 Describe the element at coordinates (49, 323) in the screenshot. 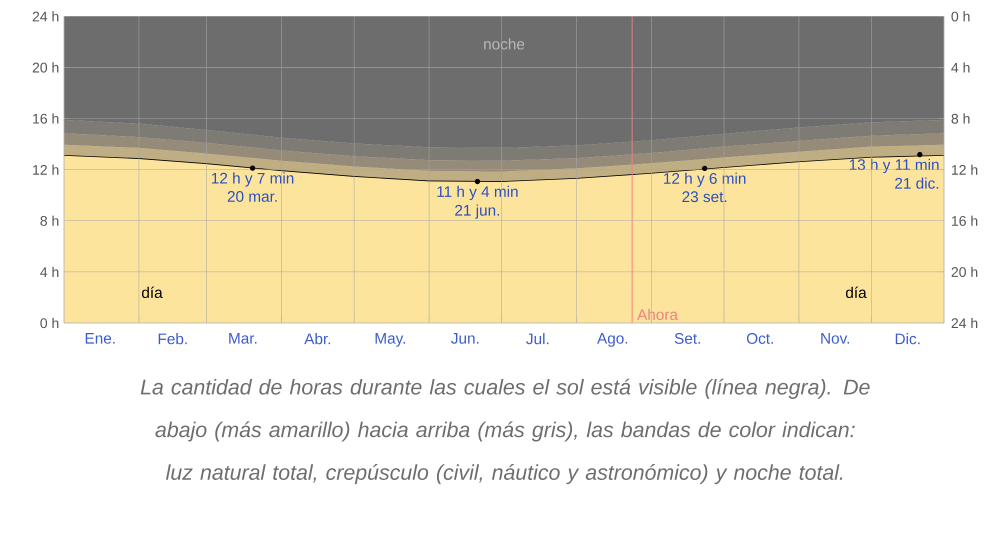

I see `y-tick-label: 0 h` at that location.